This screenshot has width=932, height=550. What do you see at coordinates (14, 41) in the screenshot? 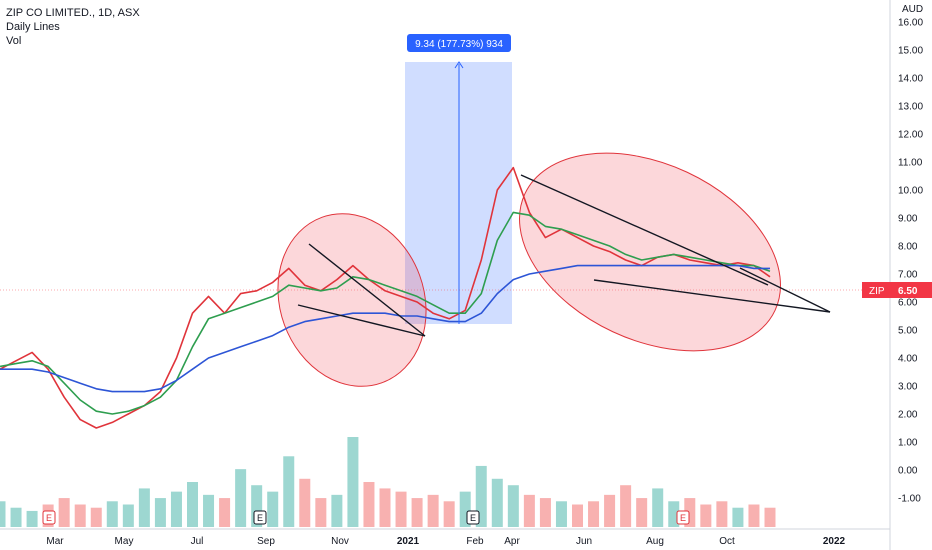
I see `volume-label: Vol` at bounding box center [14, 41].